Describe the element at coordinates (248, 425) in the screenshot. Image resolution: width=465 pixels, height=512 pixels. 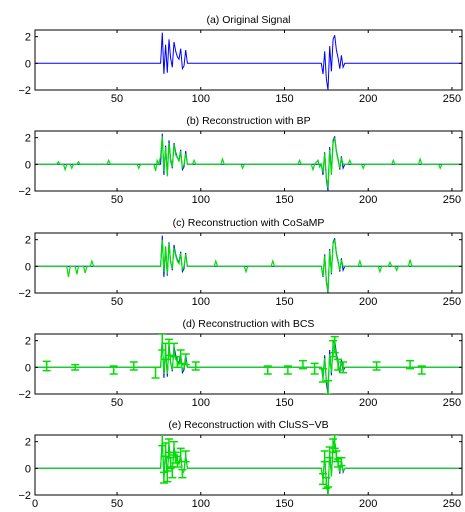
I see `panel-title: (e) Reconstruction with CluSS−VB` at that location.